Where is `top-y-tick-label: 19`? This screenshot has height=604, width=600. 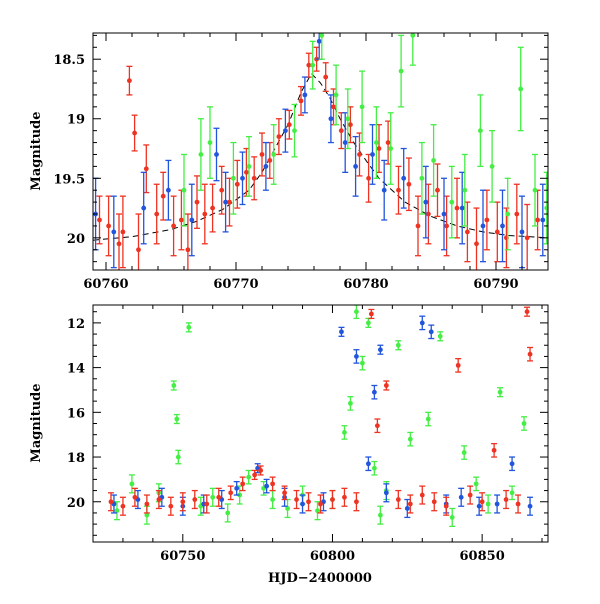
top-y-tick-label: 19 is located at coordinates (76, 120).